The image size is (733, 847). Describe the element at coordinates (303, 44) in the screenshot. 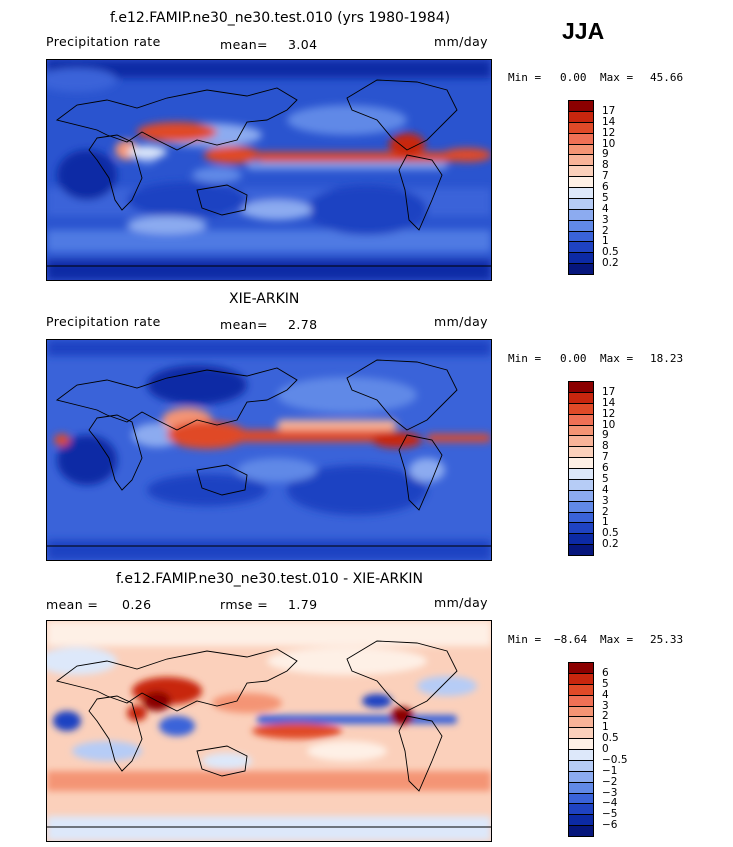

I see `mean-value: 3.04` at that location.